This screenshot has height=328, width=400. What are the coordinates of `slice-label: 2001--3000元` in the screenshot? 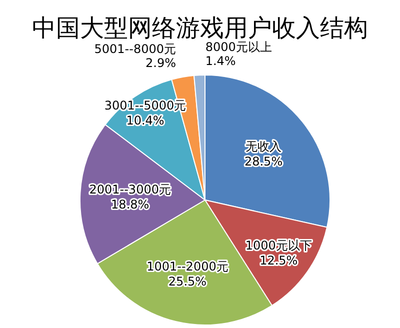 It's located at (130, 189).